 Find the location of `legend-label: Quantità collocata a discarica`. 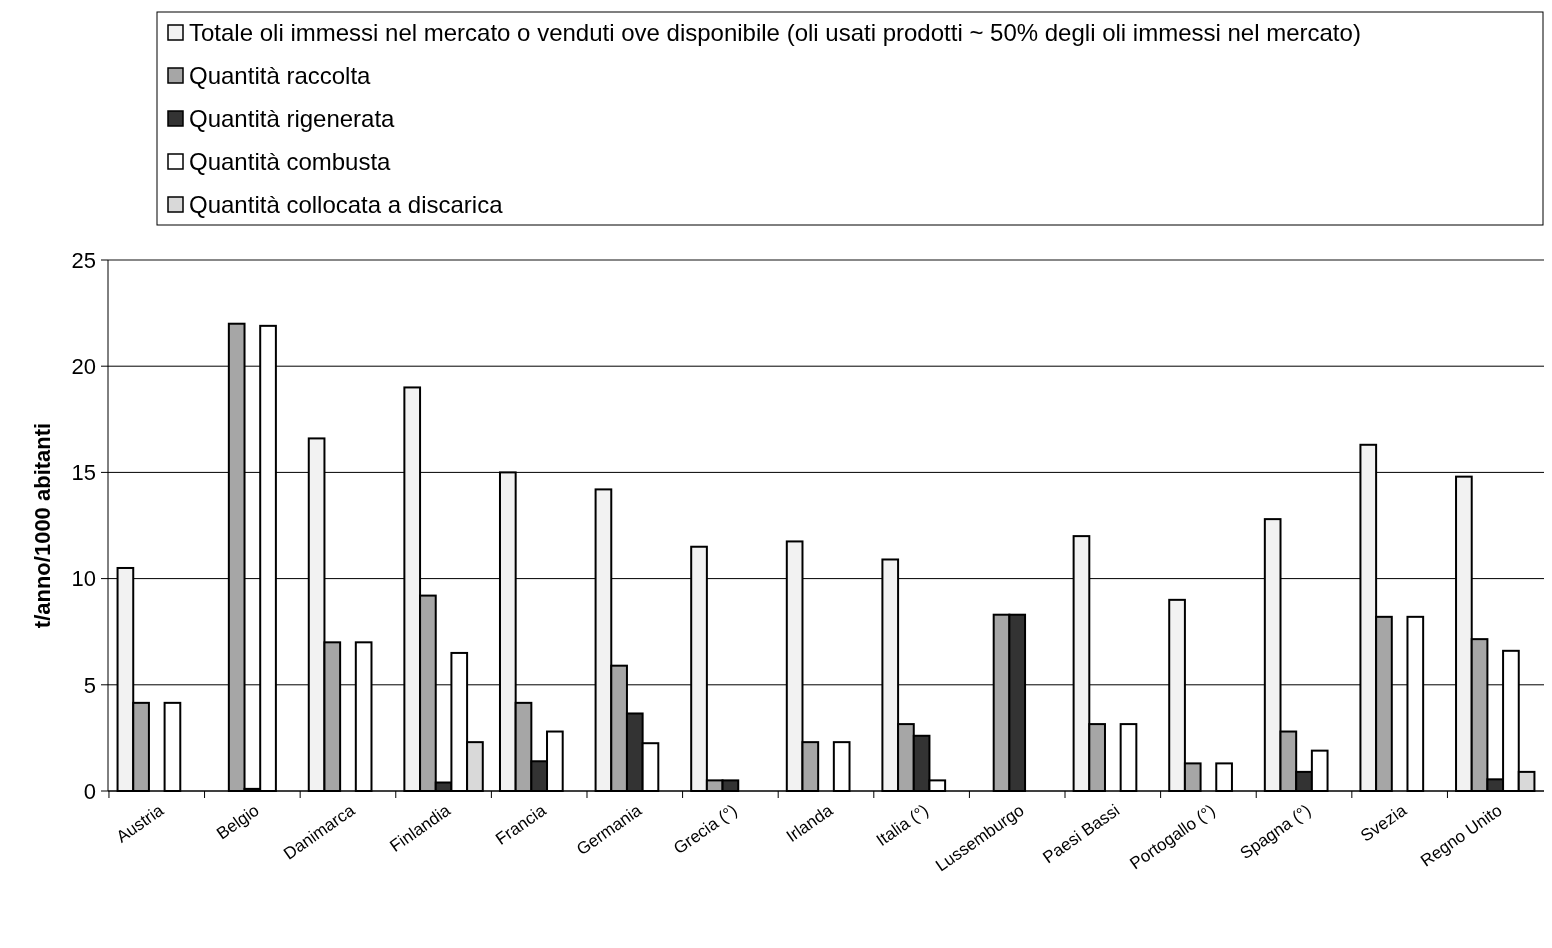

legend-label: Quantità collocata a discarica is located at coordinates (346, 204).